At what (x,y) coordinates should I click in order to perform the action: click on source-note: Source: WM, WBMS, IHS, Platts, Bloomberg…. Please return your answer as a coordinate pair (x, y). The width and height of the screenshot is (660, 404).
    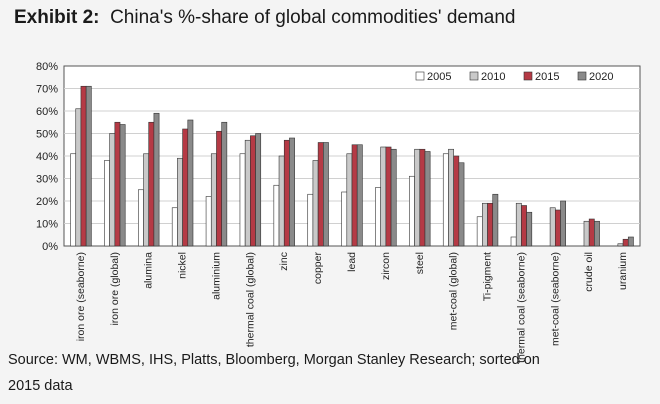
    Looking at the image, I should click on (333, 373).